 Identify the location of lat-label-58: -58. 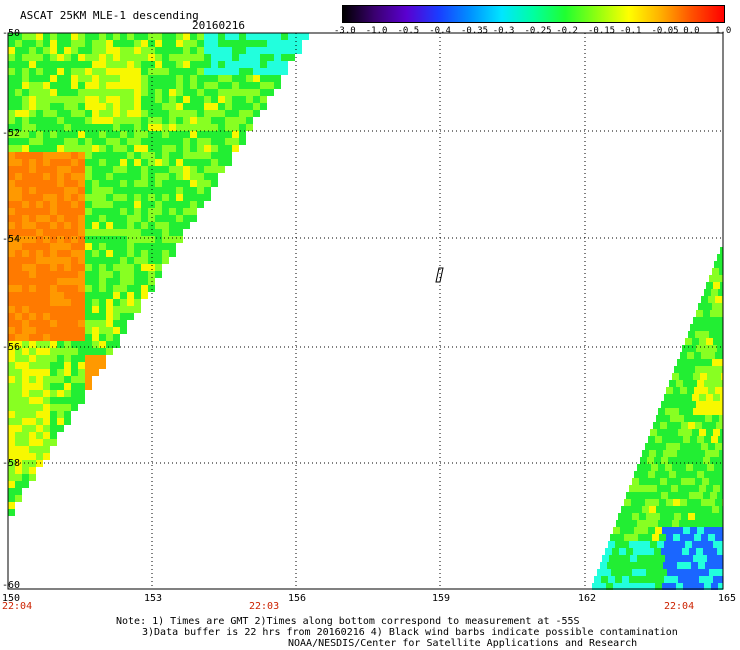
(11, 463).